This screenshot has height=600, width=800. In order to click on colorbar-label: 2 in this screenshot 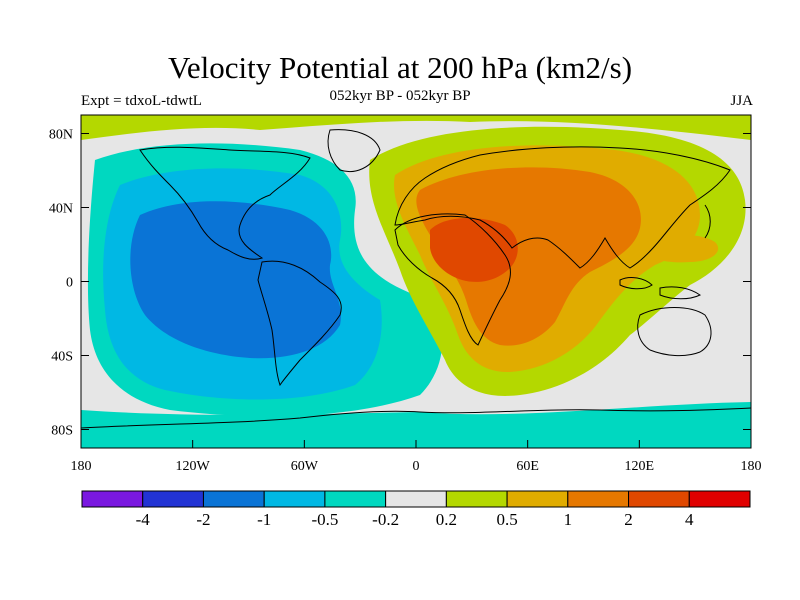, I will do `click(628, 519)`.